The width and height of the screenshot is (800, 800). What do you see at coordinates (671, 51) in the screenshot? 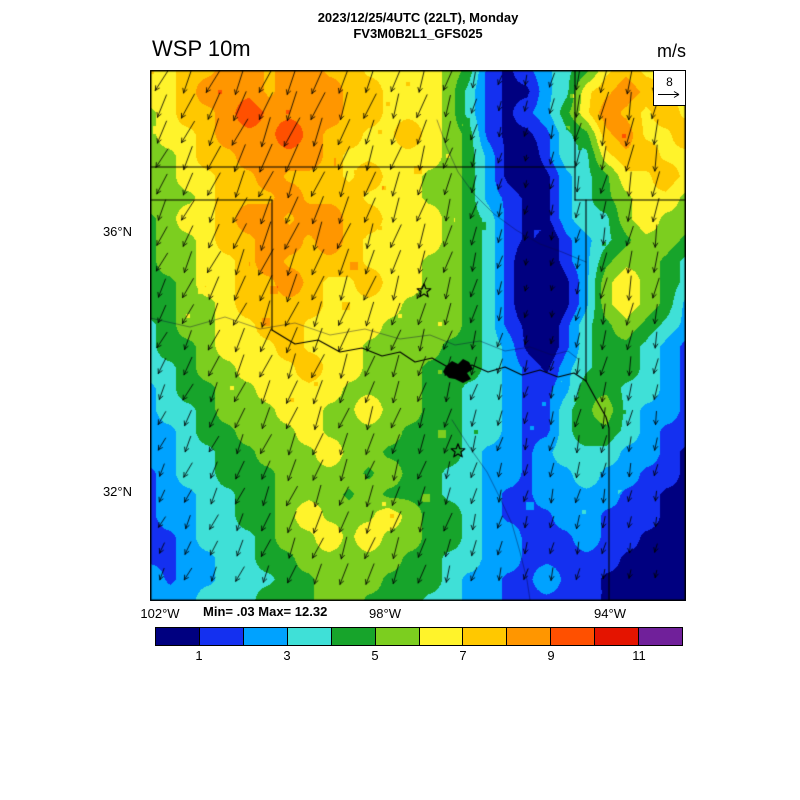
I see `units-label: m/s` at bounding box center [671, 51].